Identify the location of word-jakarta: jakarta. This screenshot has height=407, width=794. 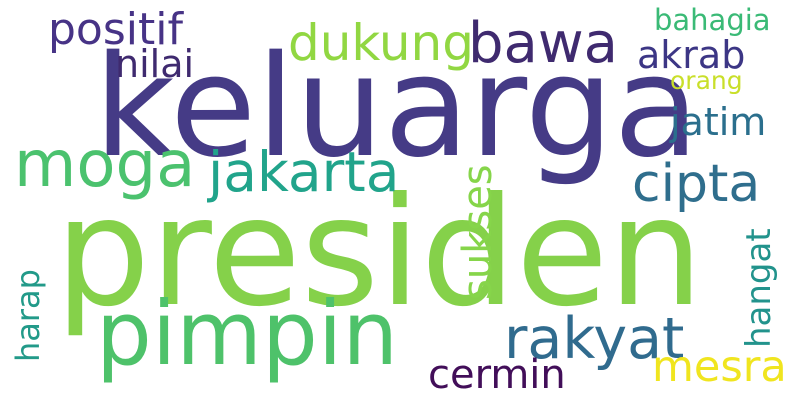
(304, 172).